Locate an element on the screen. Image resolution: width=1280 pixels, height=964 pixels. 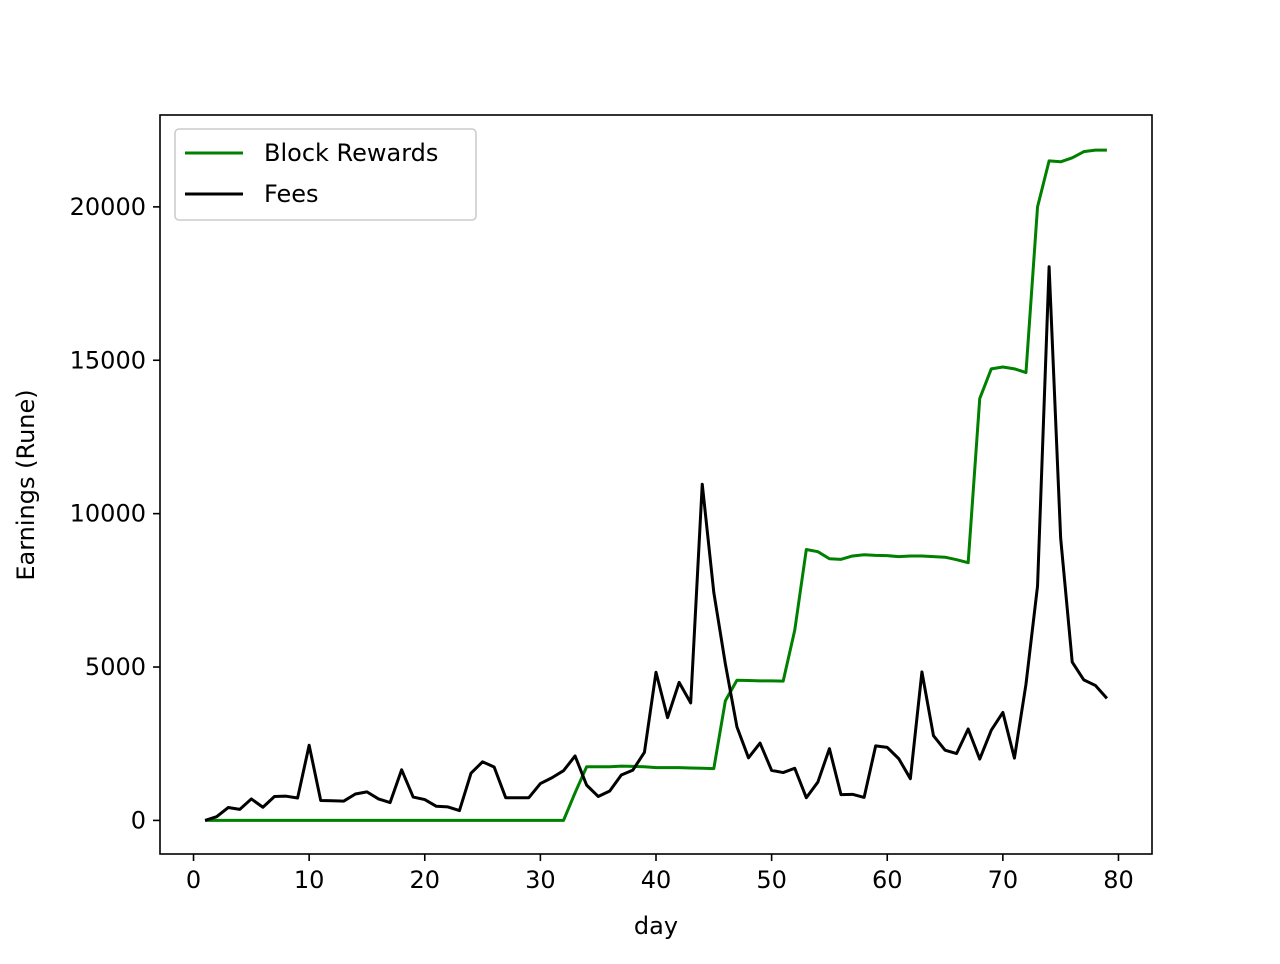
x-tick-label: 60 is located at coordinates (887, 880).